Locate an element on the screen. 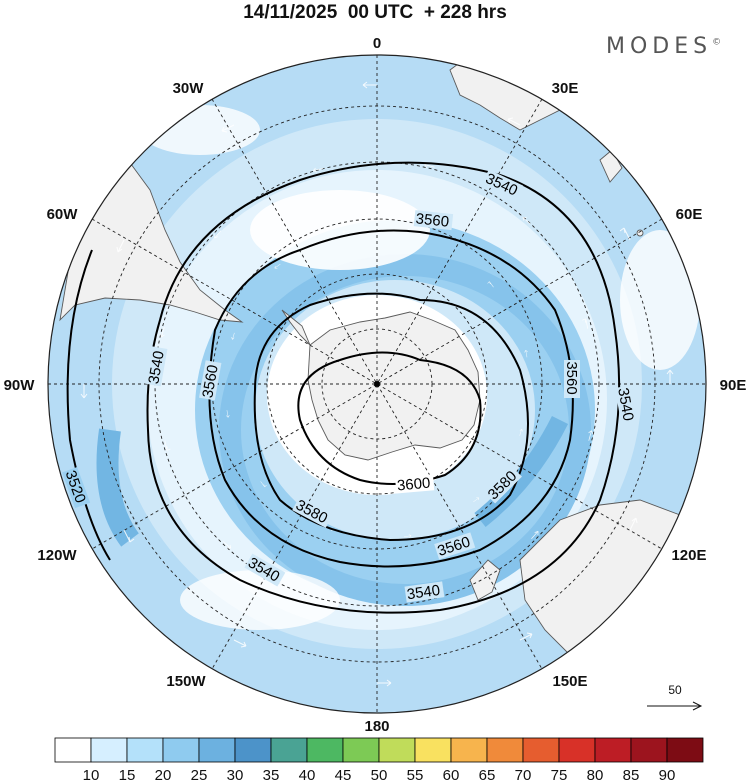 This screenshot has height=782, width=750. colorbar-tick-label: 25 is located at coordinates (199, 774).